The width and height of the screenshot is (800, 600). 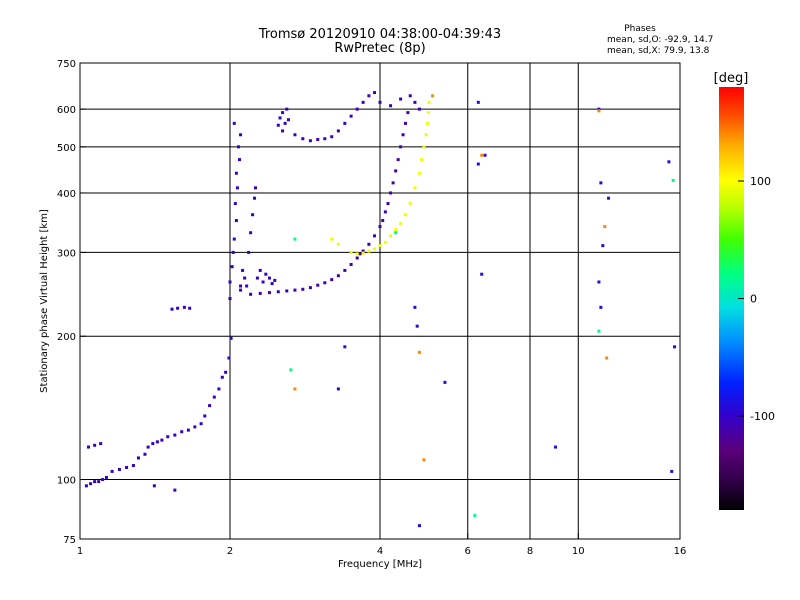 I want to click on y-tick-label: 200, so click(x=66, y=337).